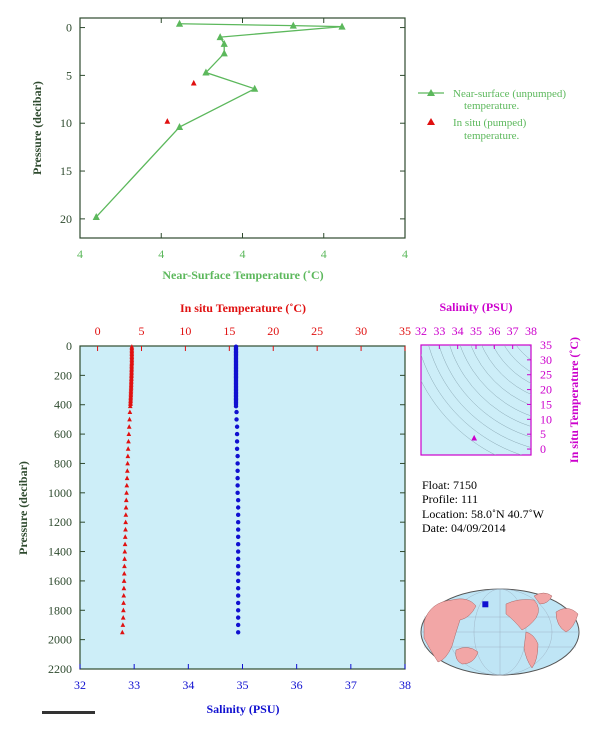 The width and height of the screenshot is (601, 732). Describe the element at coordinates (98, 331) in the screenshot. I see `profile-top-tick-label: 0` at that location.